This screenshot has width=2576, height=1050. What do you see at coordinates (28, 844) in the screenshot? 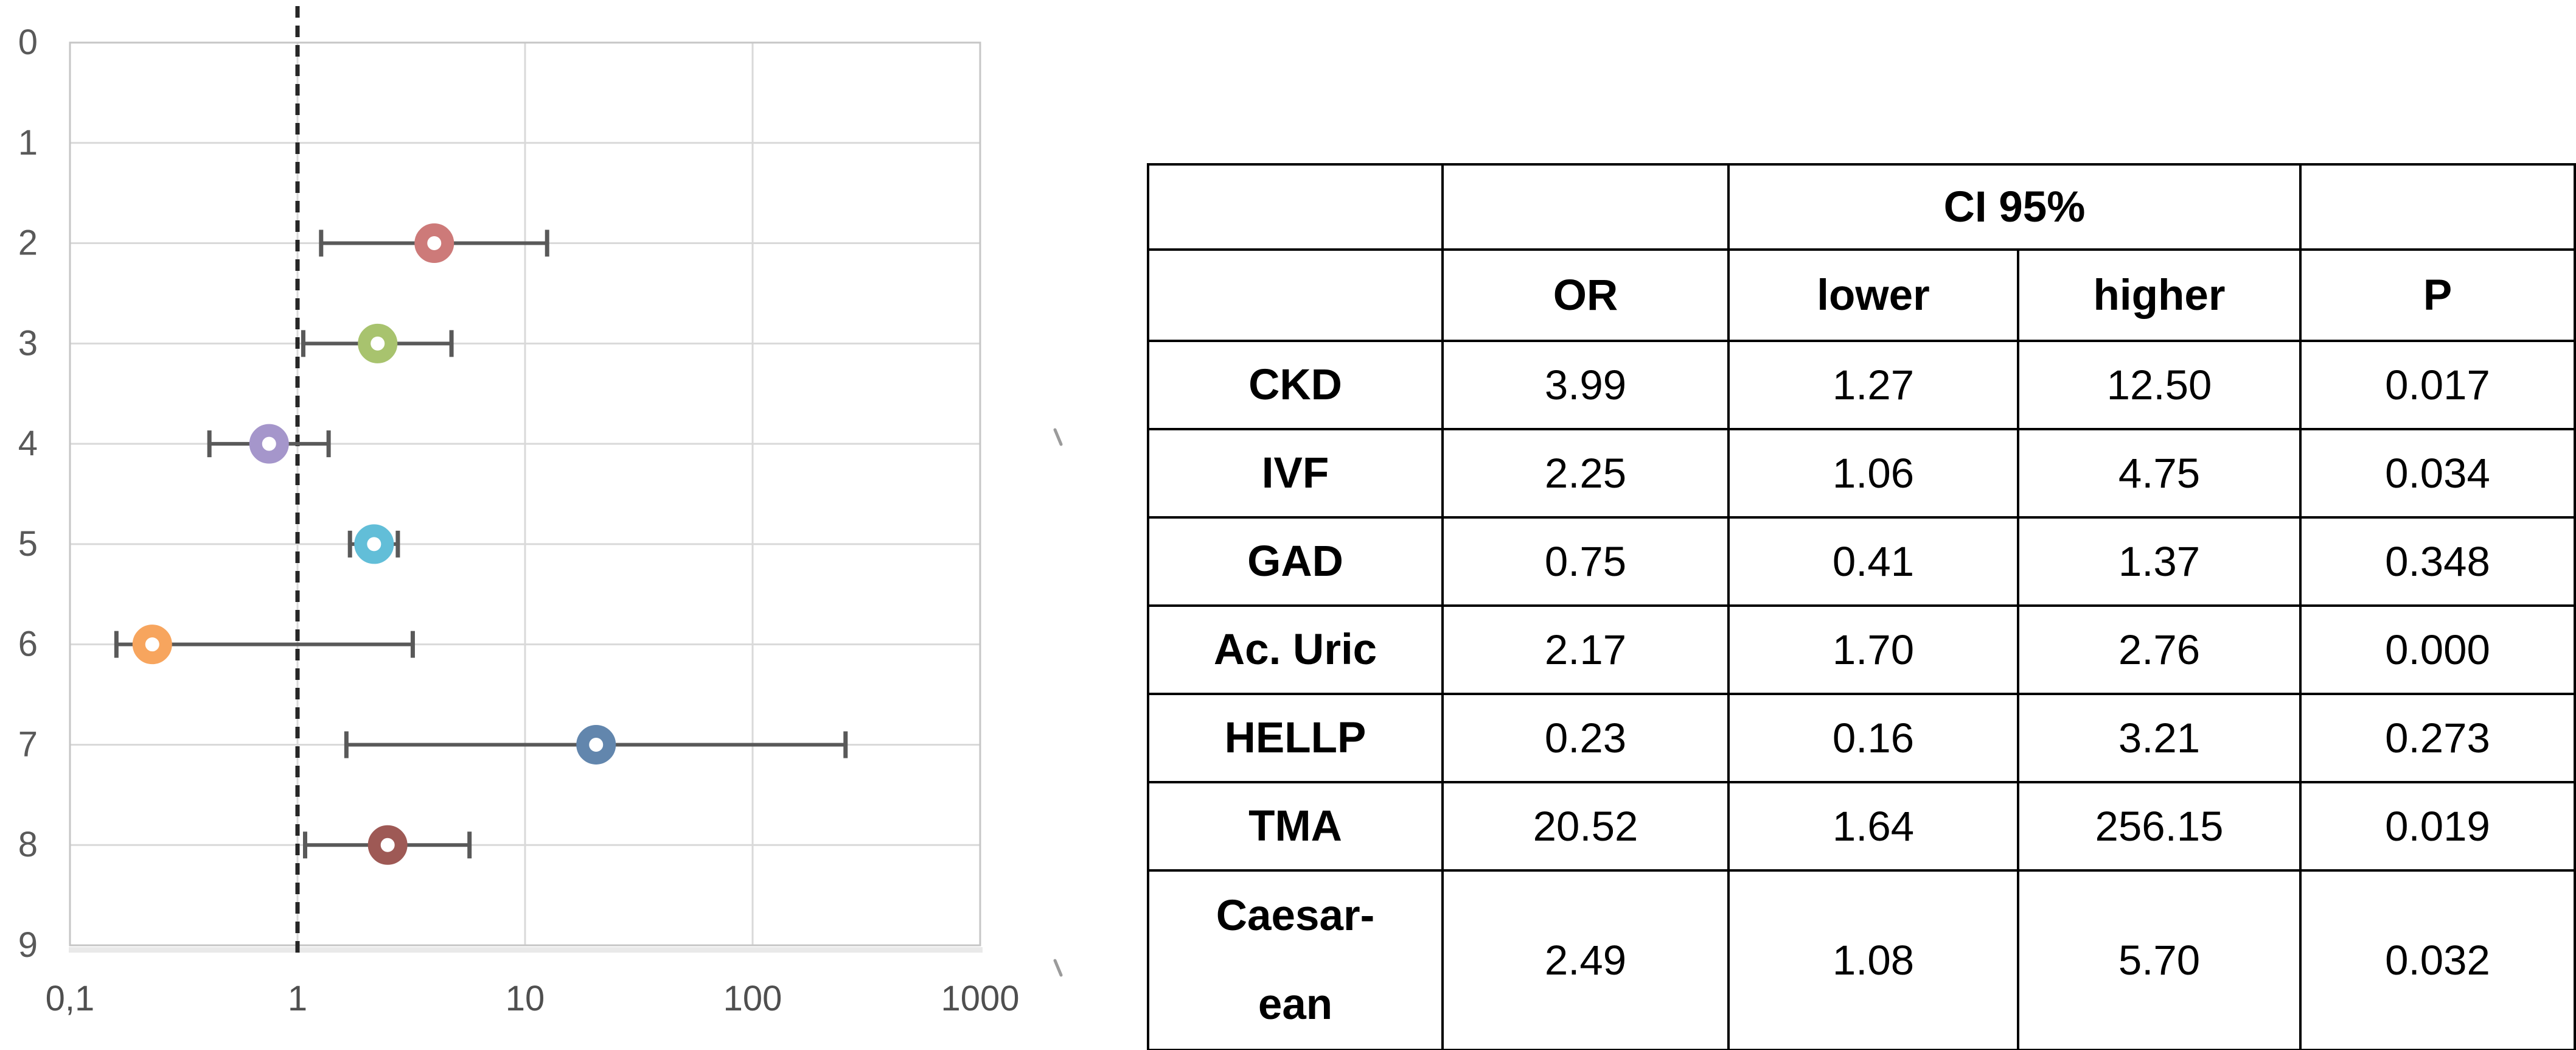
I see `y-axis-tick-label: 8` at bounding box center [28, 844].